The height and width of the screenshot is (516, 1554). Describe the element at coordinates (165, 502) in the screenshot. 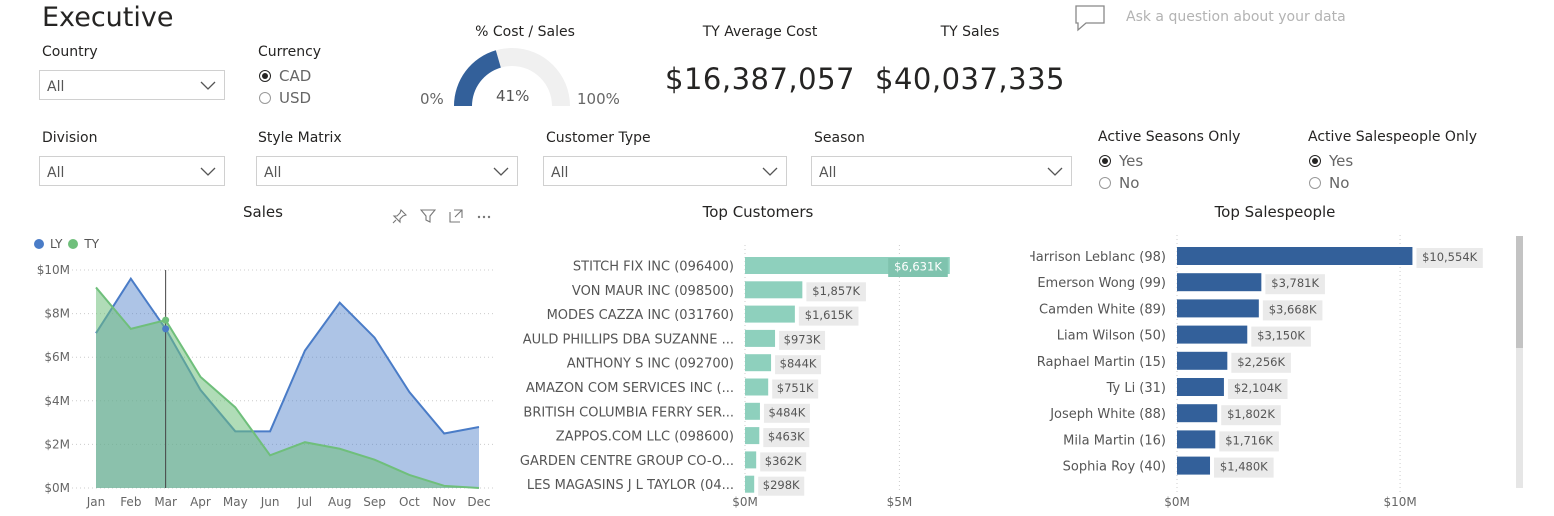

I see `x-tick-label: Mar` at that location.